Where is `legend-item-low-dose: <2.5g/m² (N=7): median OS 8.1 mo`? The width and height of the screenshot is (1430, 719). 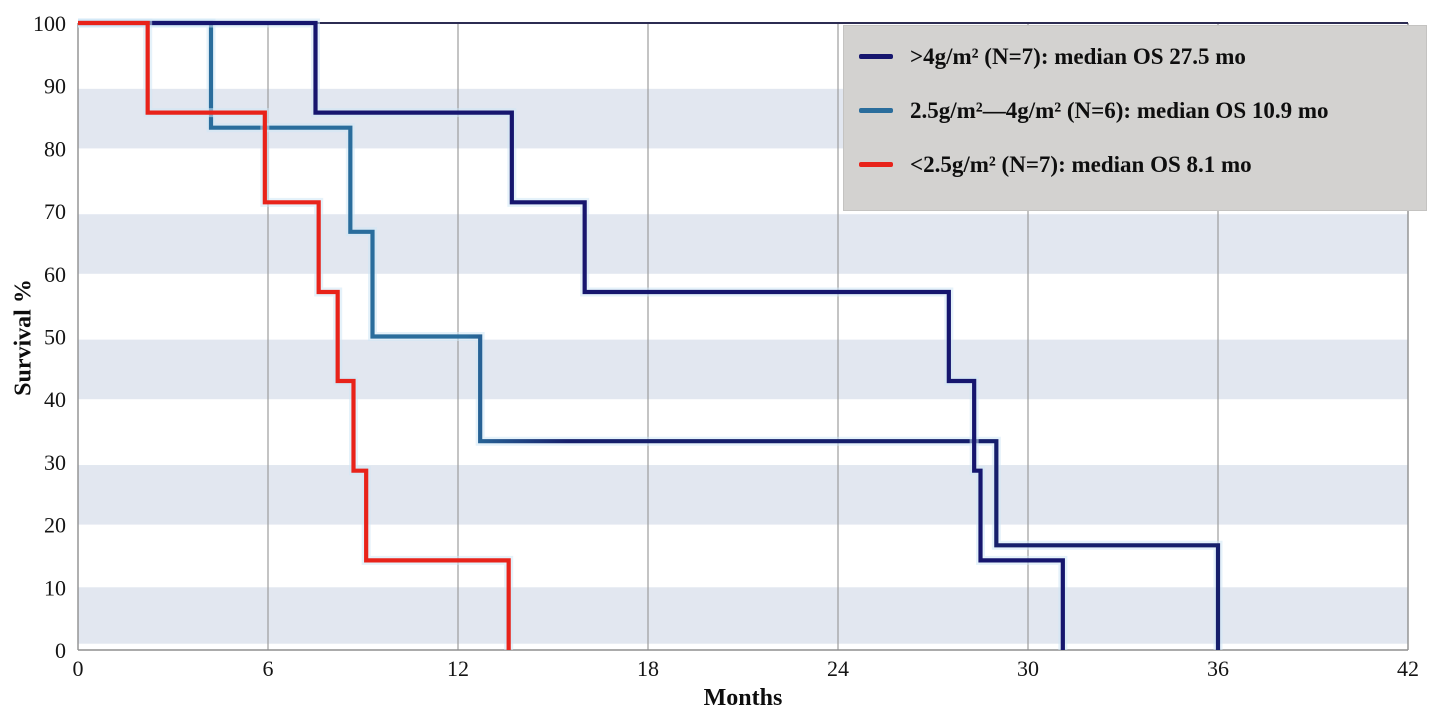
legend-item-low-dose: <2.5g/m² (N=7): median OS 8.1 mo is located at coordinates (1138, 164).